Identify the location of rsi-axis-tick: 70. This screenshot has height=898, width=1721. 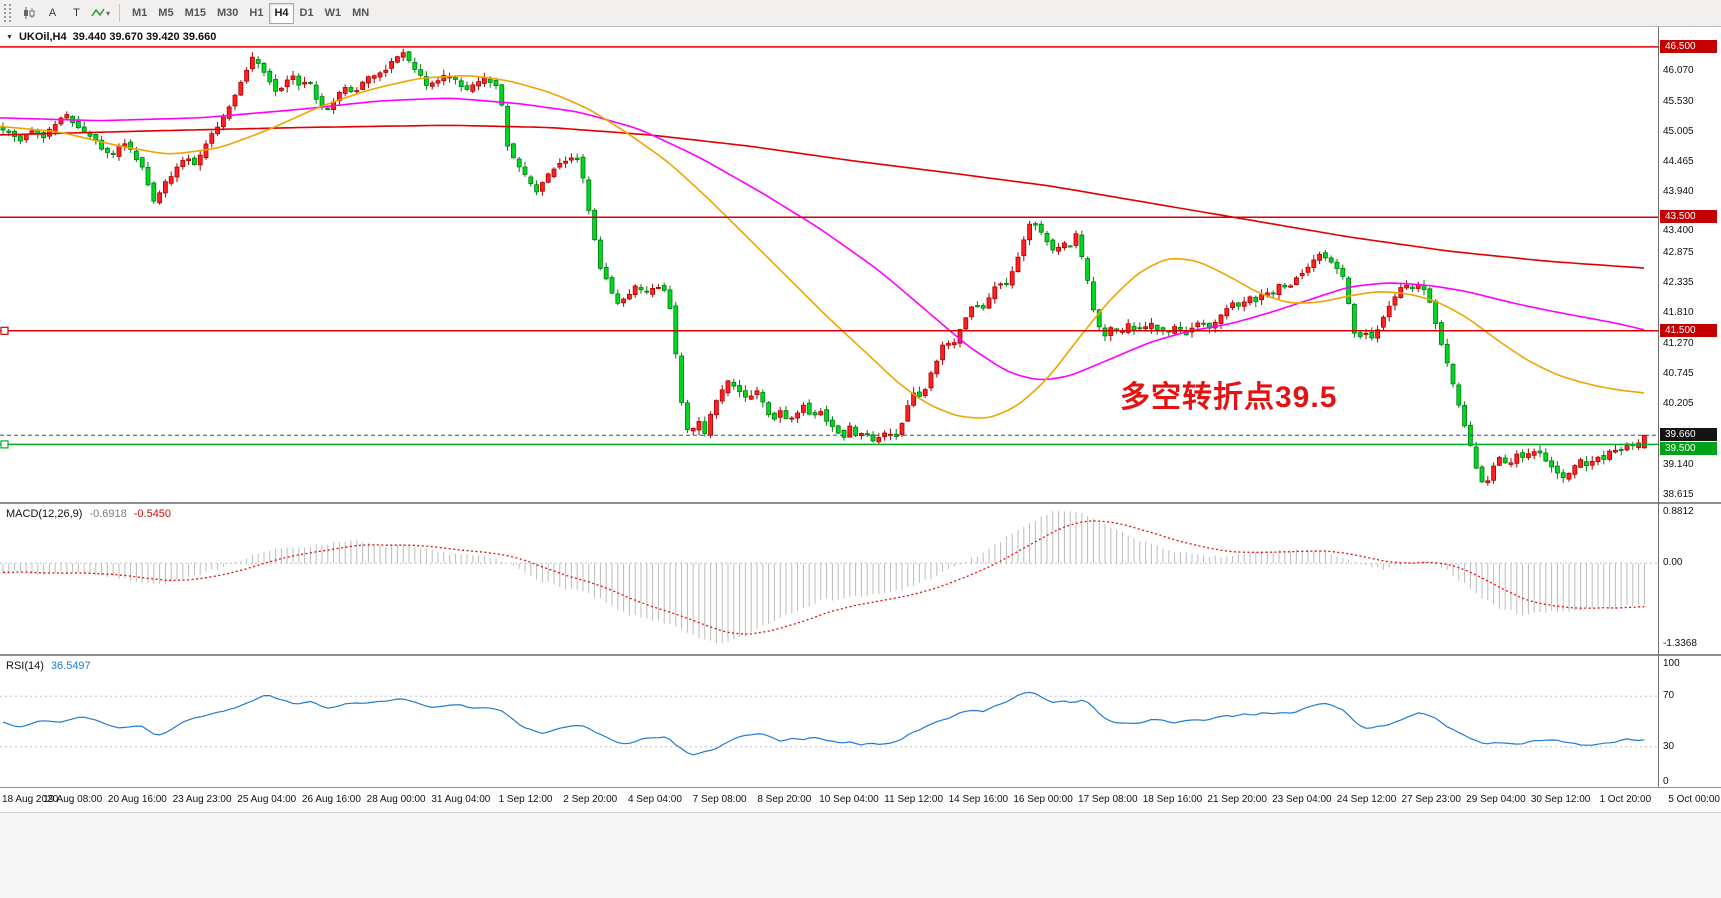
(1669, 695).